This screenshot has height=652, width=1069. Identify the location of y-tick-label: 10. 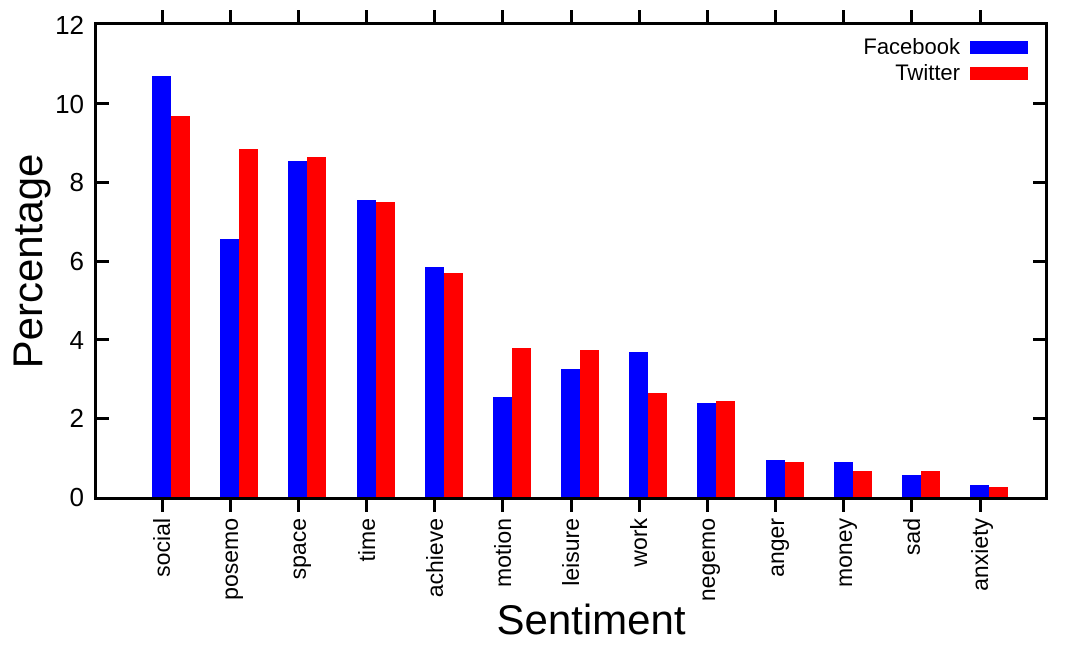
(69, 103).